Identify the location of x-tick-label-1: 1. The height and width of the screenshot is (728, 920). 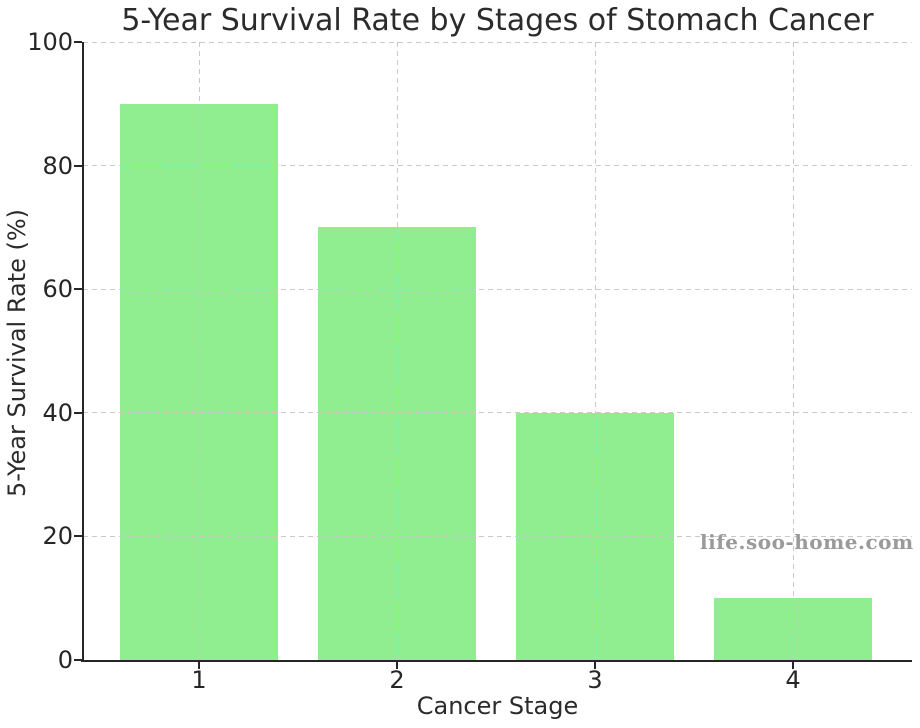
(199, 680).